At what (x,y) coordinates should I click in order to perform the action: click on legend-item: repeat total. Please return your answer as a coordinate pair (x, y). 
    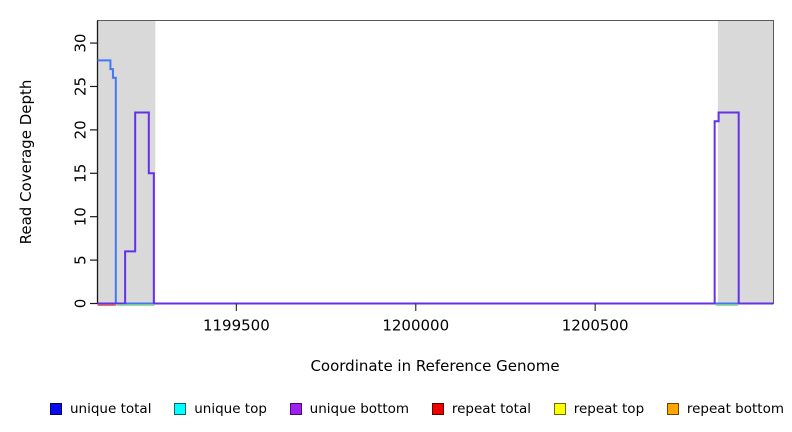
    Looking at the image, I should click on (481, 409).